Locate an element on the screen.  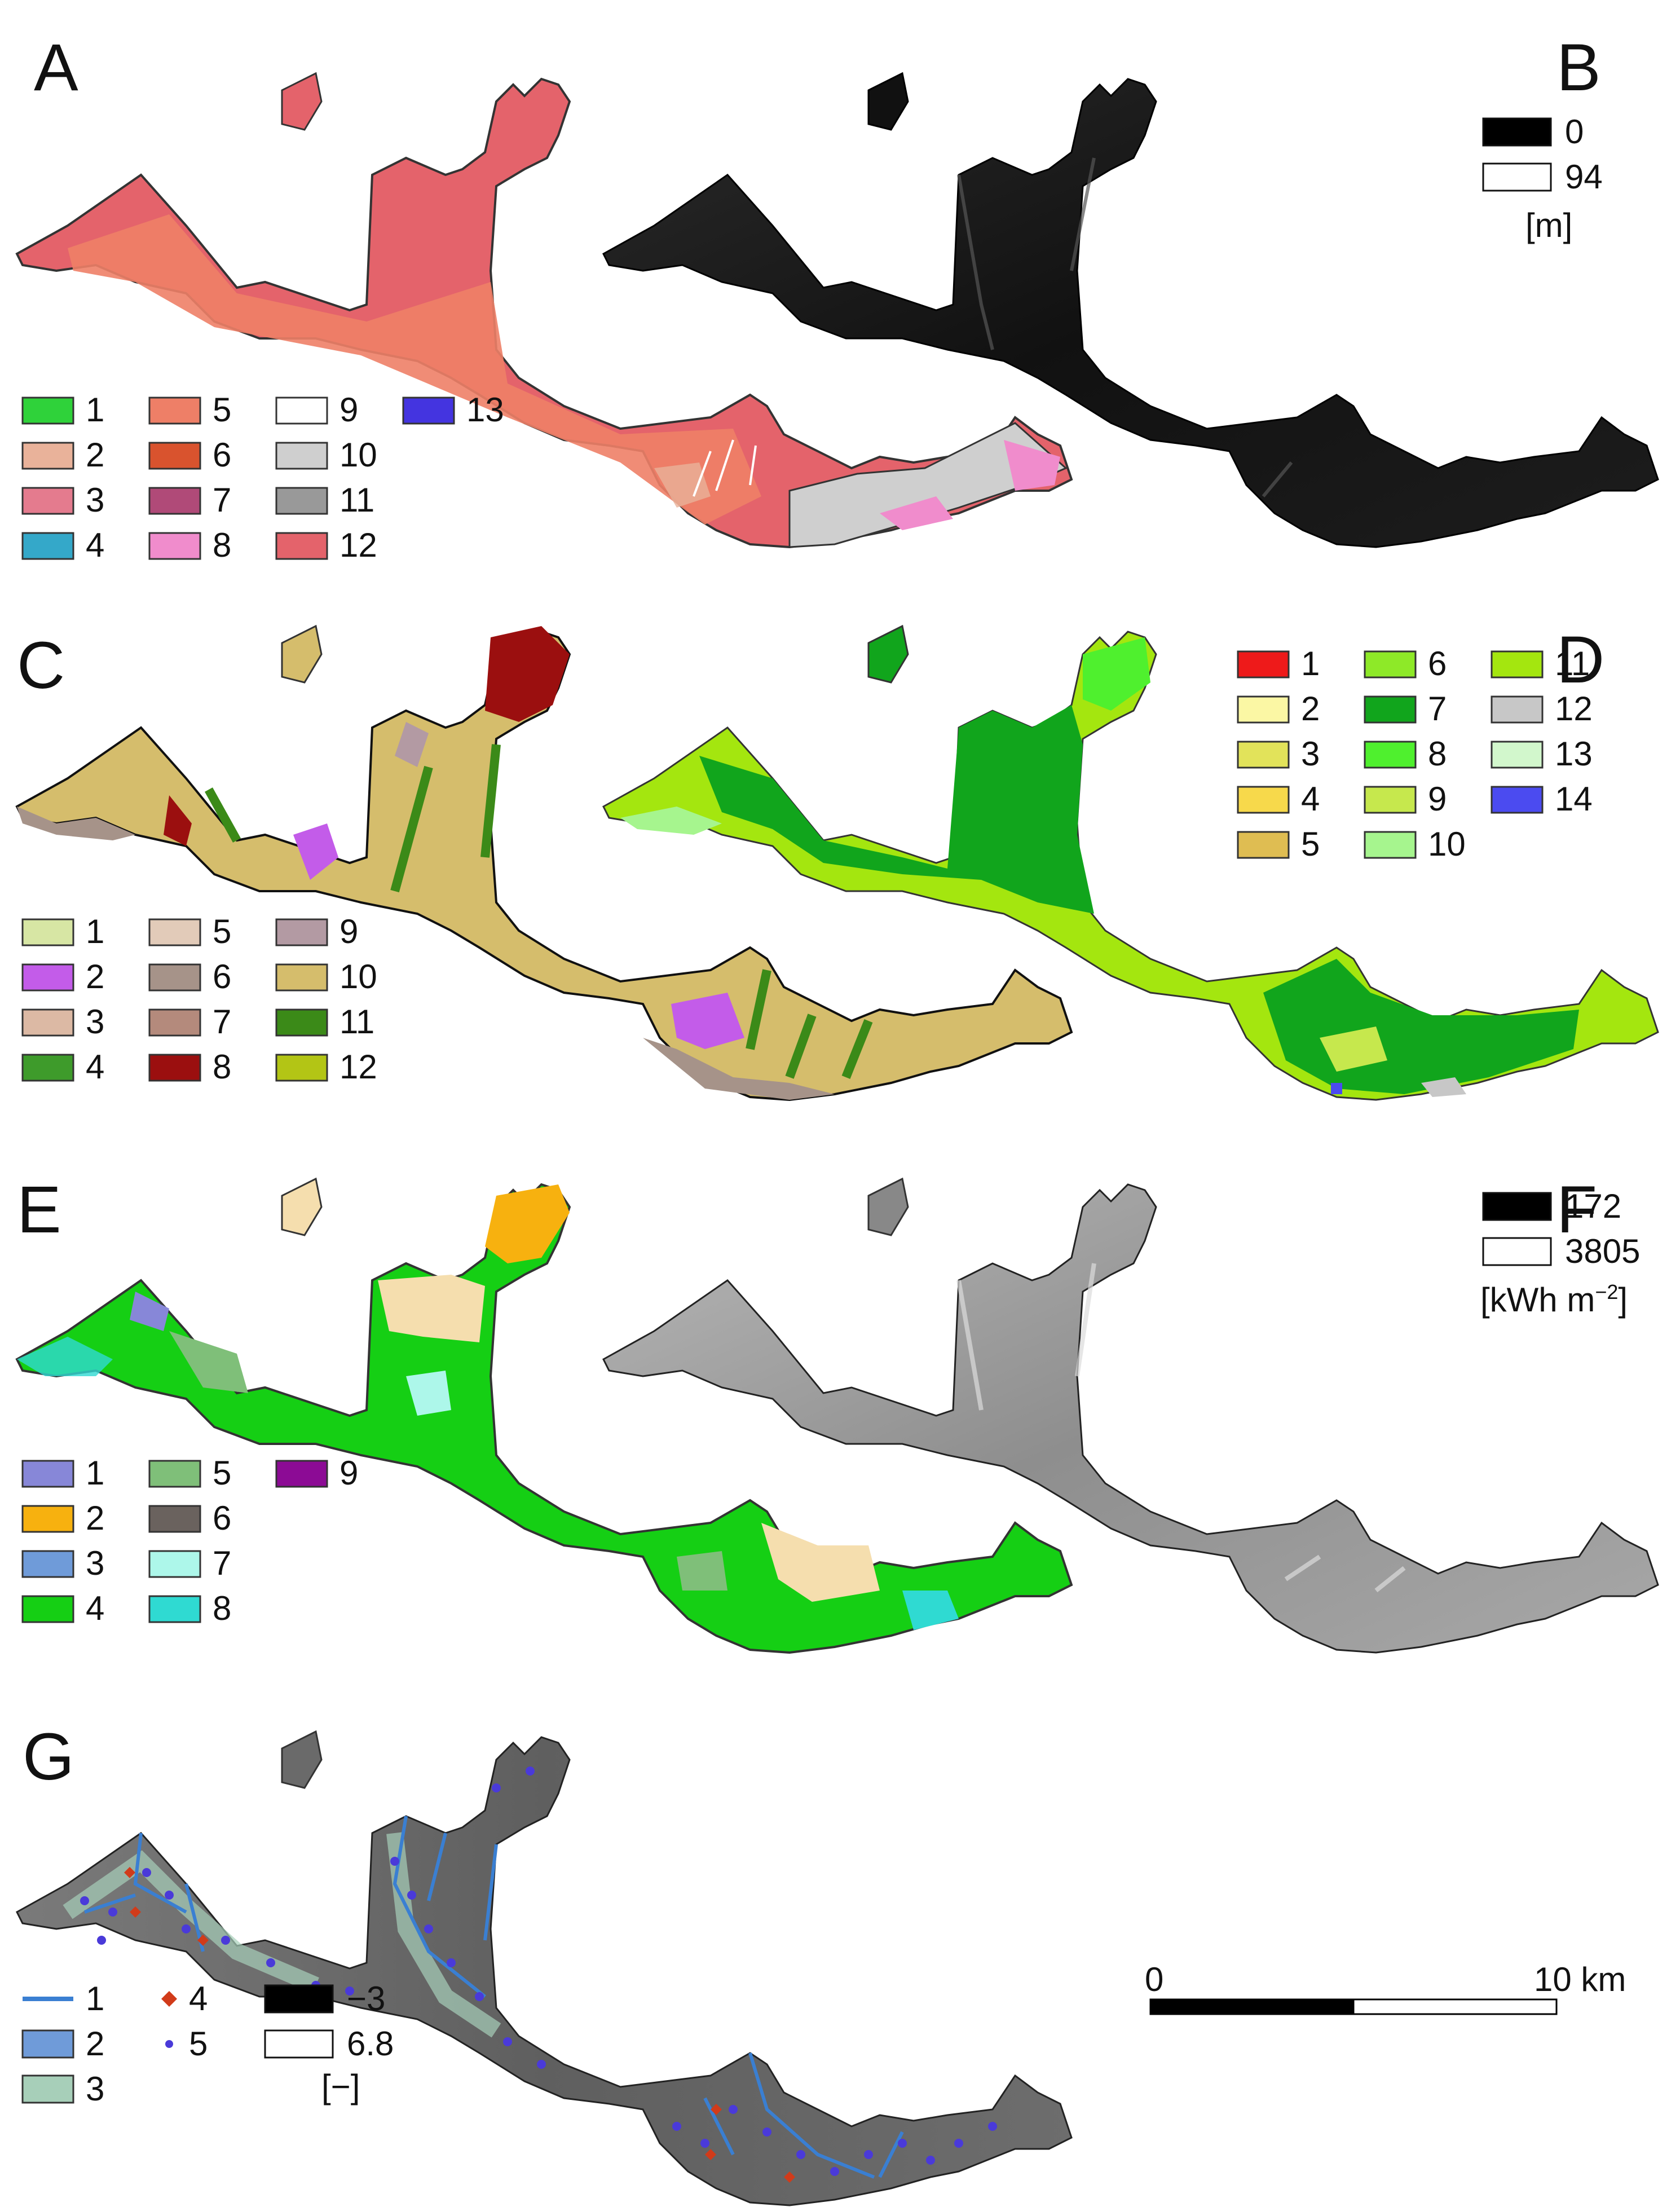
panel-d-letter: D is located at coordinates (1580, 660).